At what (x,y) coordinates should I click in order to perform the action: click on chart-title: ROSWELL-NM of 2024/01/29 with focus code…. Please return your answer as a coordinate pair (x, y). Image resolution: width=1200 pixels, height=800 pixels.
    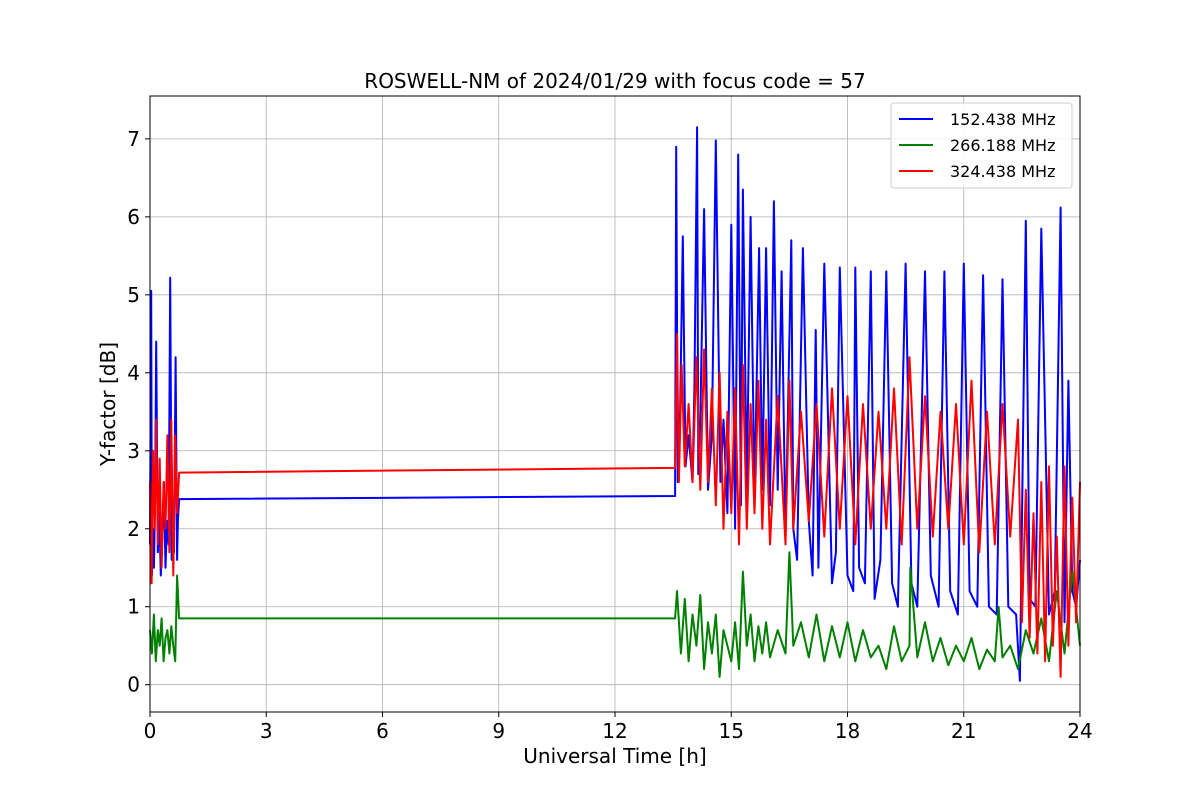
    Looking at the image, I should click on (614, 81).